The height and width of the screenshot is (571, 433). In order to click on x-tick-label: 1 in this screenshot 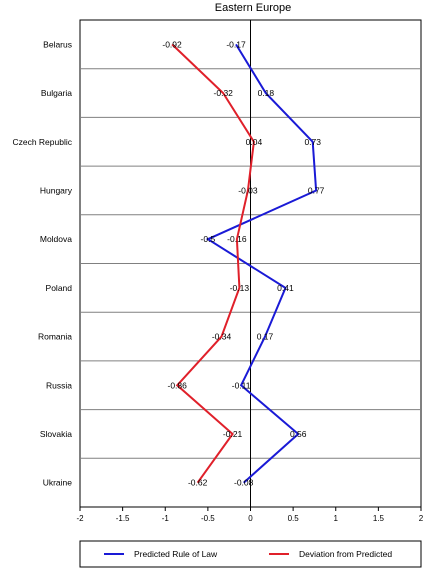, I will do `click(336, 518)`.